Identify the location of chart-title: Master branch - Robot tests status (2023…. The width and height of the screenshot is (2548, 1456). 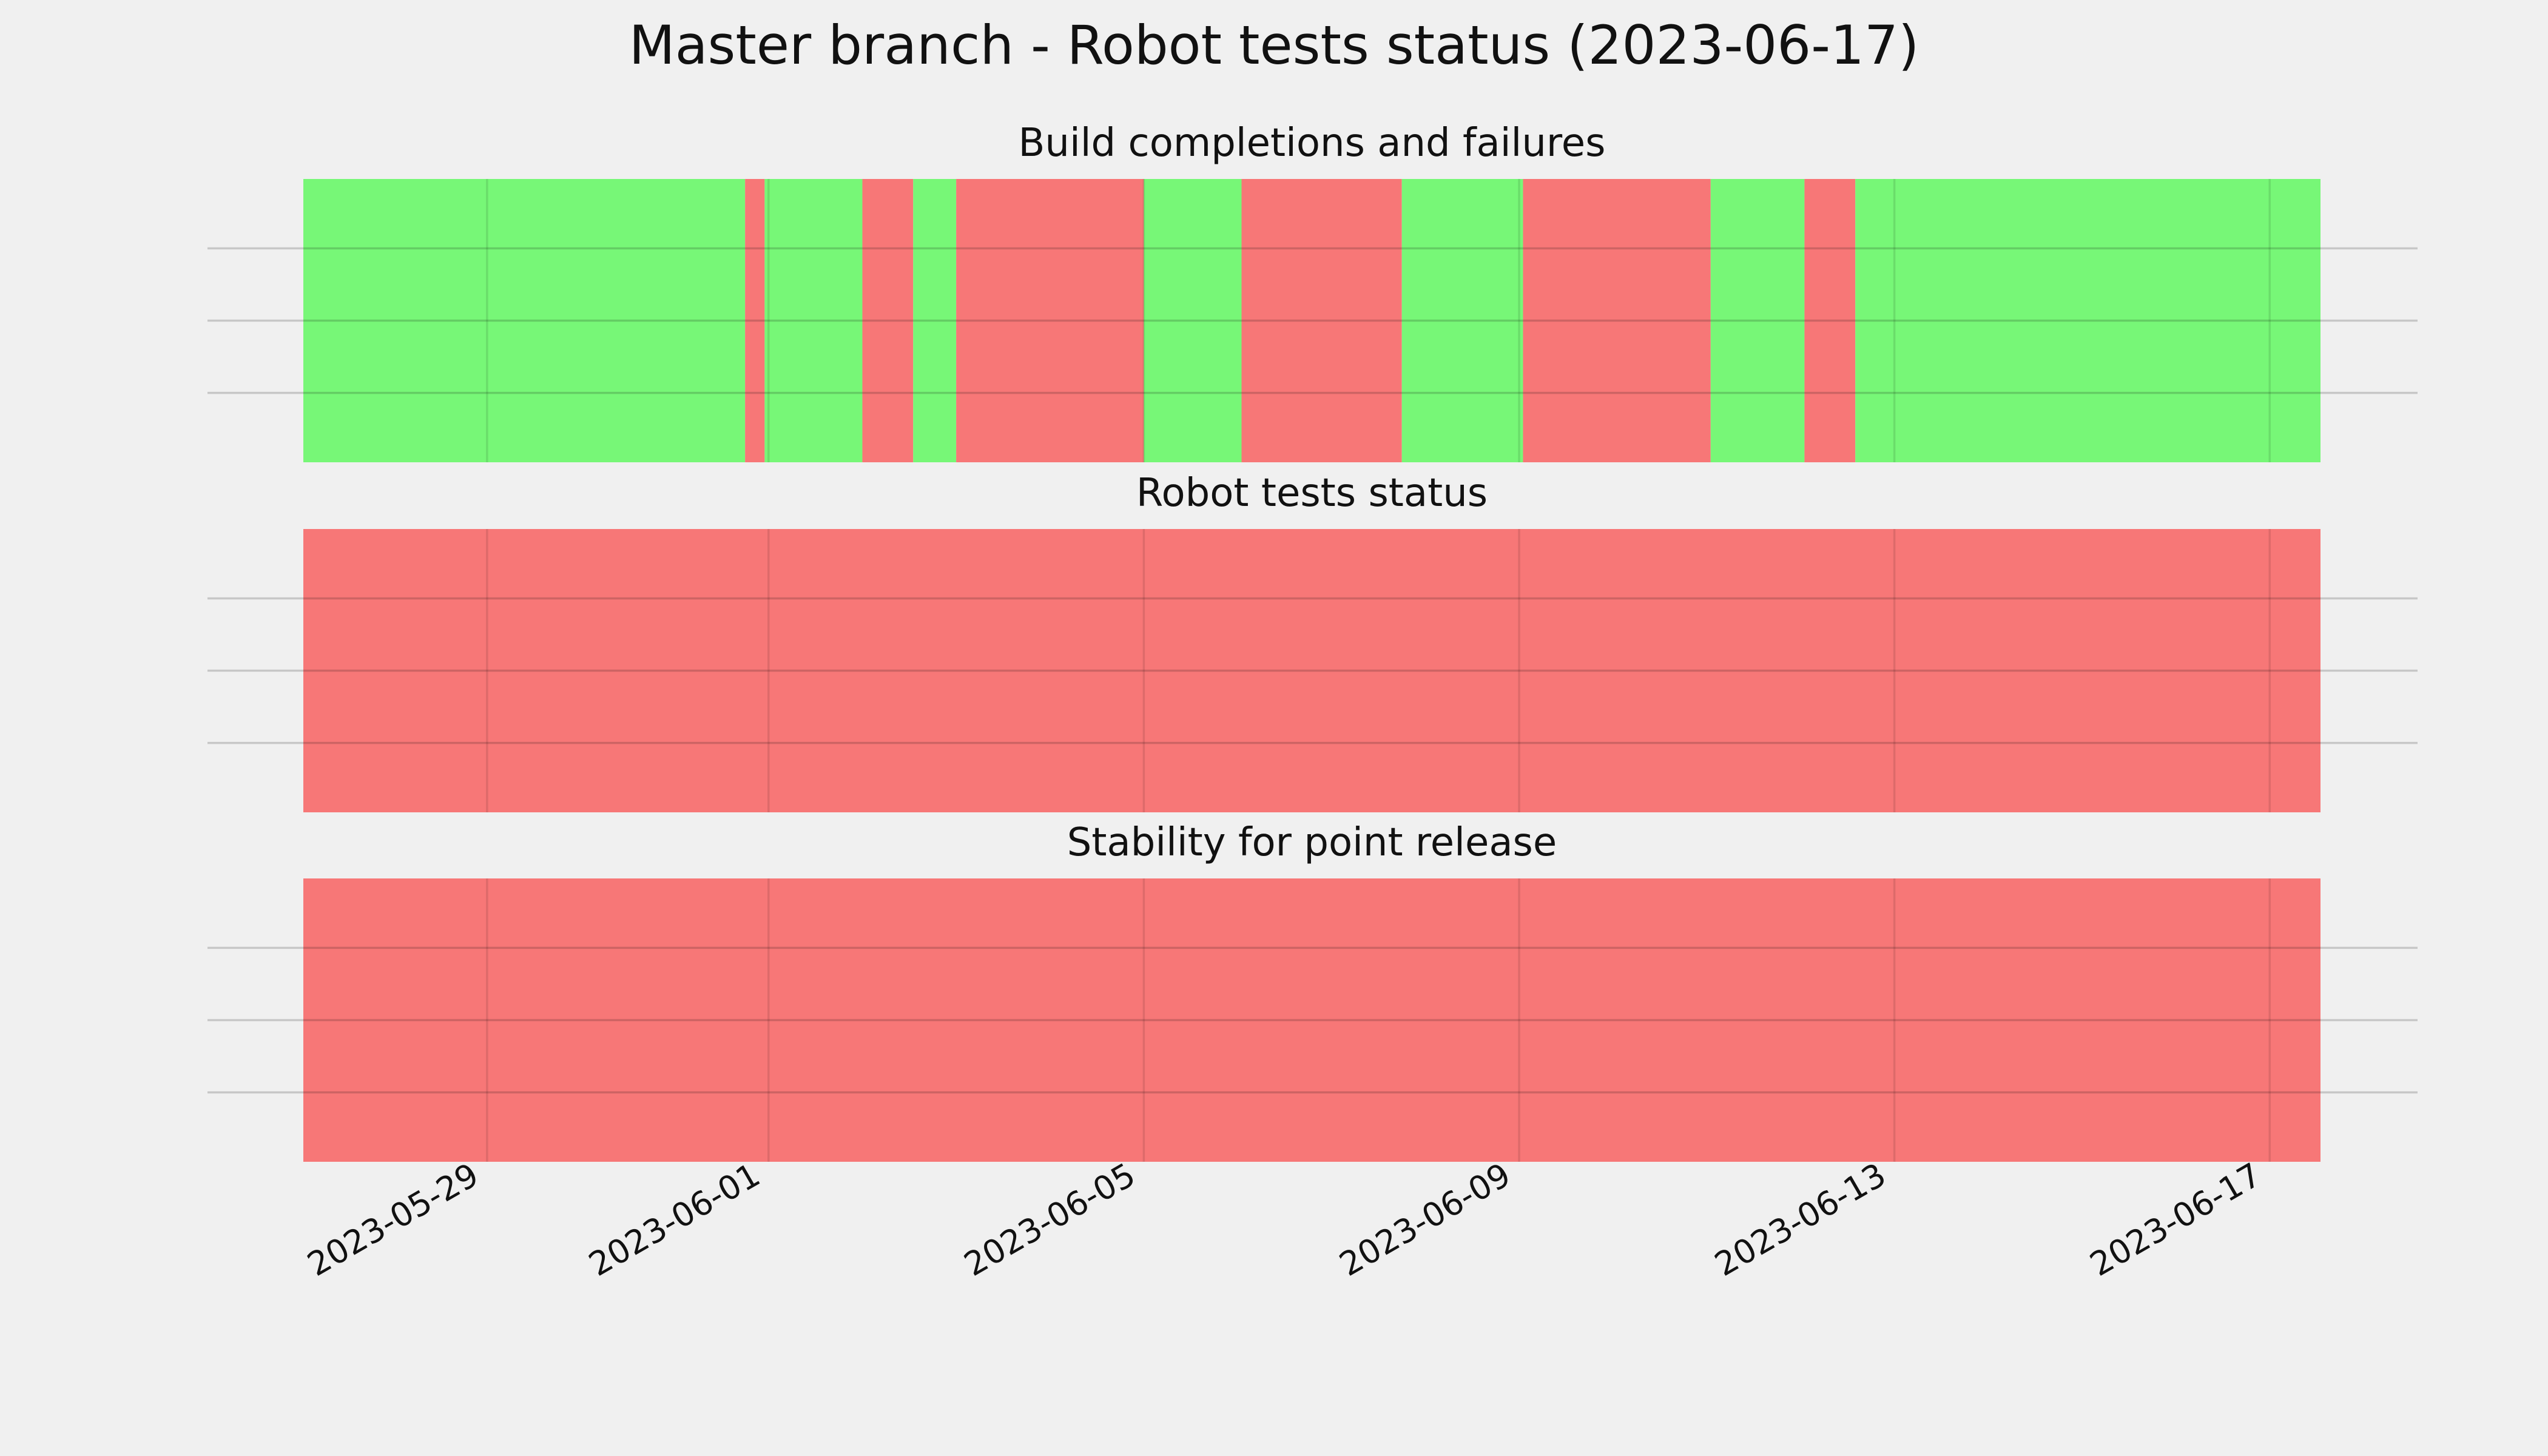
(1274, 45).